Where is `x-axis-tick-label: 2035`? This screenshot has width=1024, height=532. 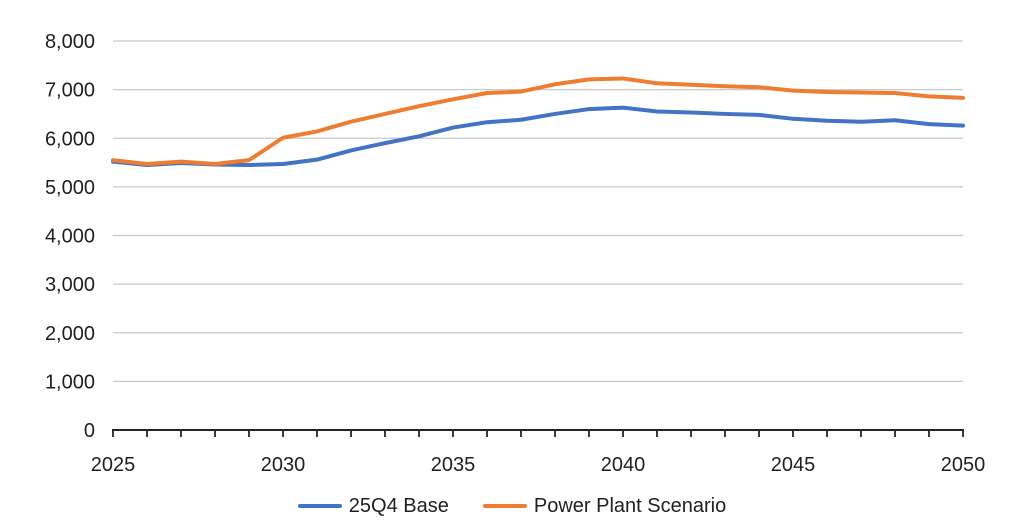
x-axis-tick-label: 2035 is located at coordinates (453, 465).